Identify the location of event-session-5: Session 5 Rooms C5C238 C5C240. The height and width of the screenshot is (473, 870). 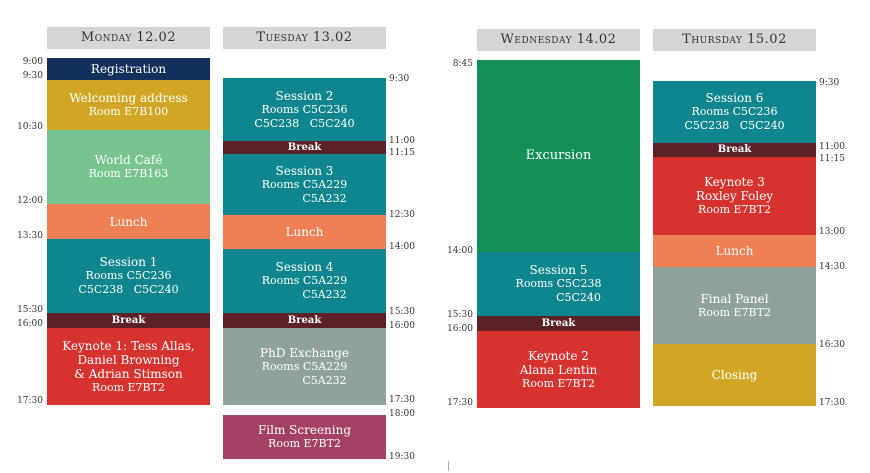
(558, 284).